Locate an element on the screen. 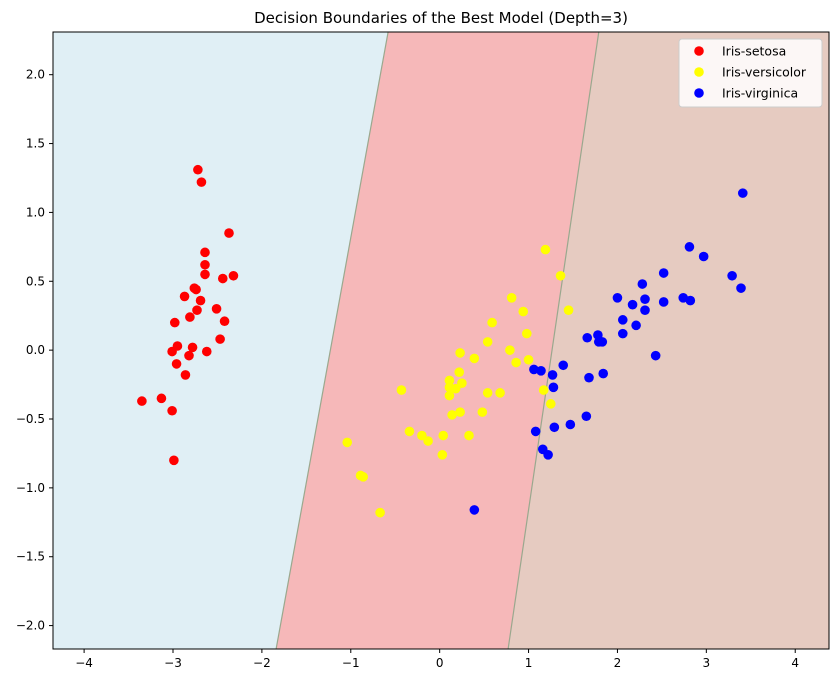 This screenshot has width=838, height=682. y-axis: −2.0 −1.5 −1.0 −0.5 0.0 0.5 1.0 1.5 2.0 is located at coordinates (34, 350).